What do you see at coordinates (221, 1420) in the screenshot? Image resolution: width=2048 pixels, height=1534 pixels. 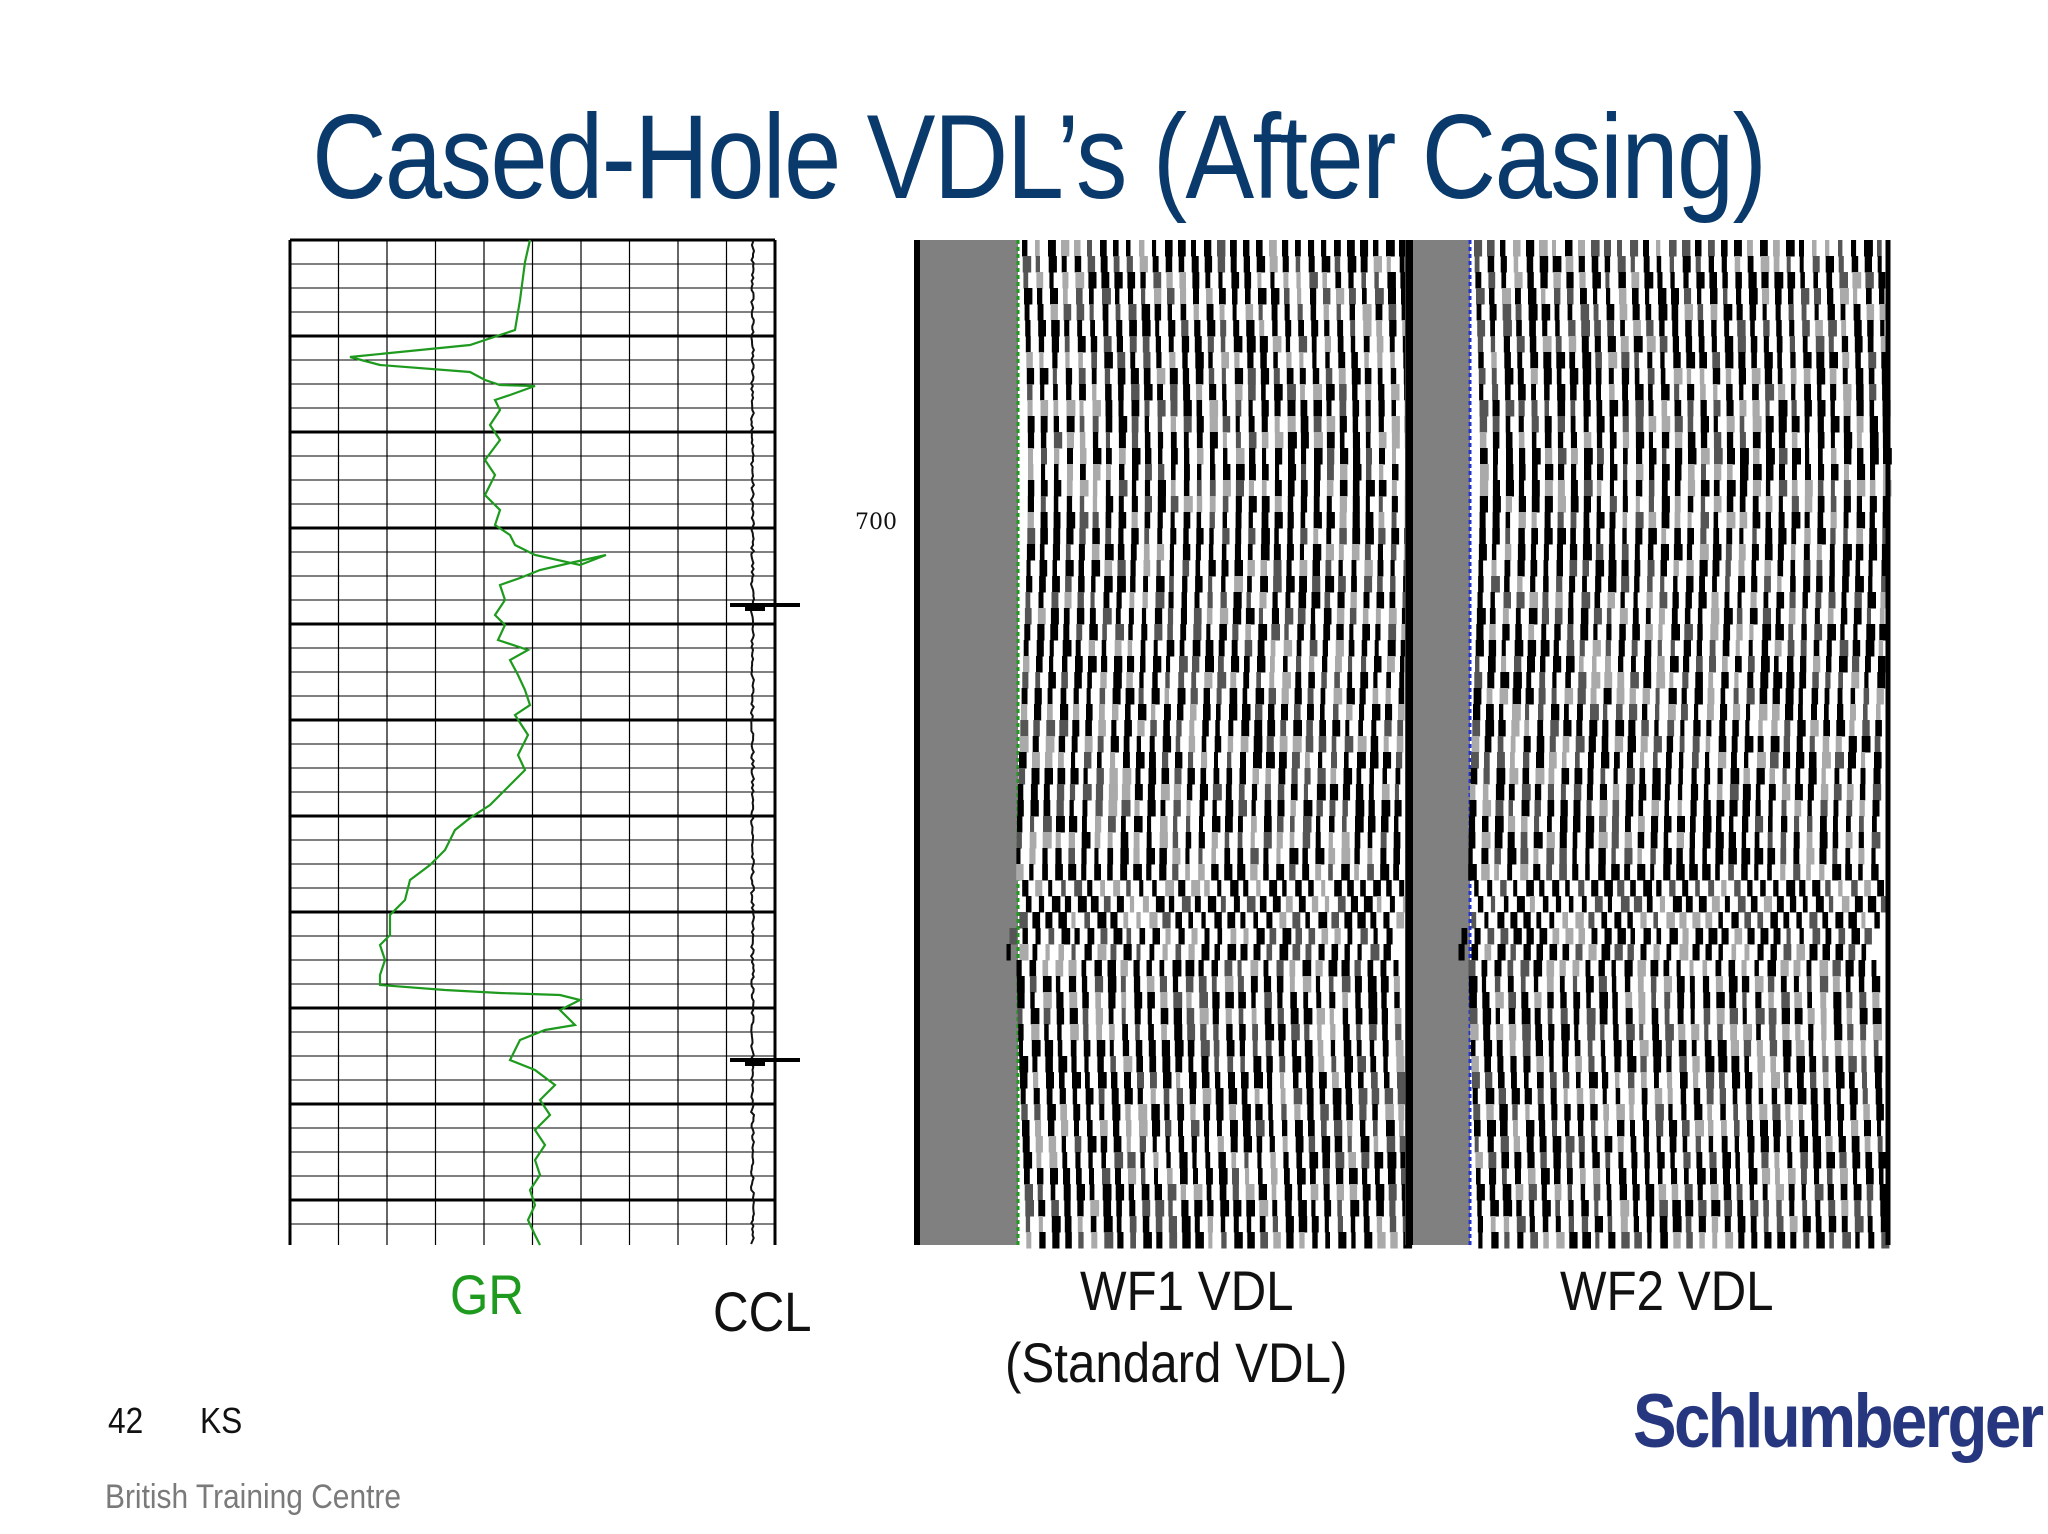 I see `author-initials: KS` at bounding box center [221, 1420].